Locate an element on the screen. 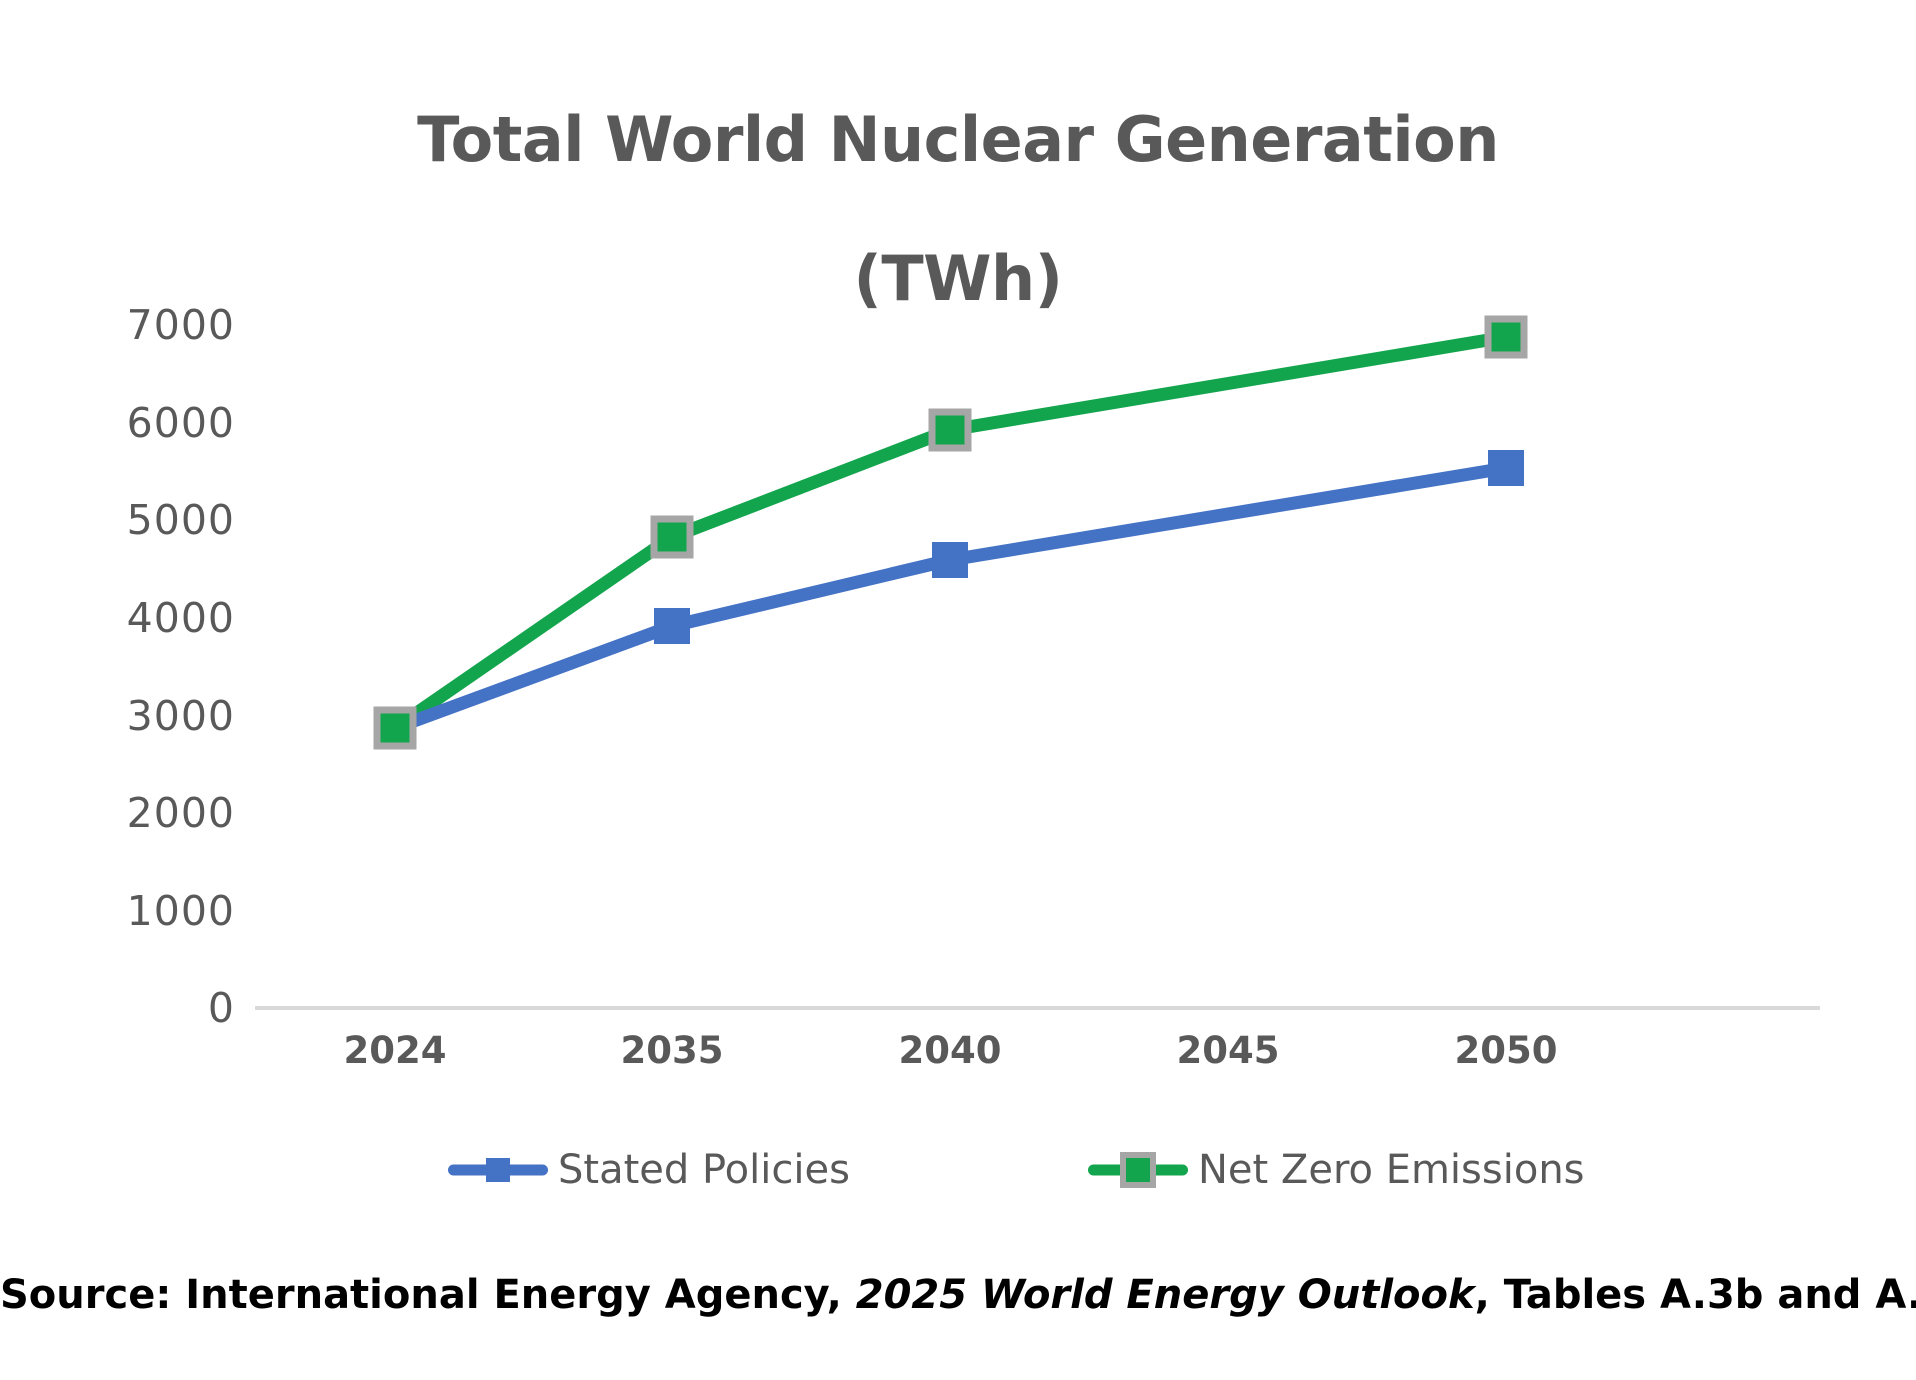  data-point-stated-policies-2035 is located at coordinates (672, 626).